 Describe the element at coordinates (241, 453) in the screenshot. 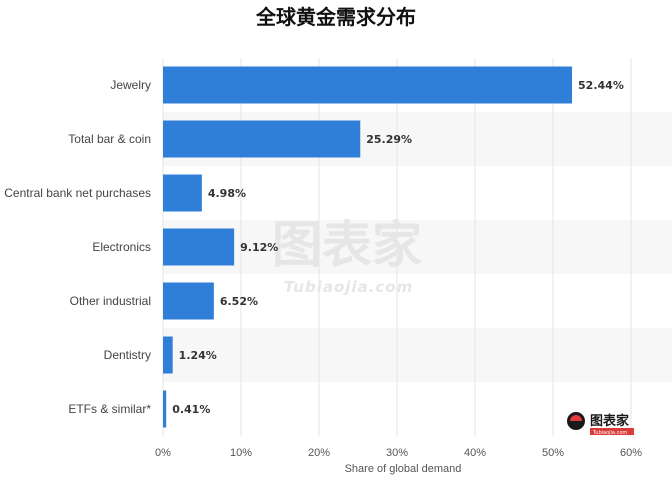

I see `x-tick-label: 10%` at that location.